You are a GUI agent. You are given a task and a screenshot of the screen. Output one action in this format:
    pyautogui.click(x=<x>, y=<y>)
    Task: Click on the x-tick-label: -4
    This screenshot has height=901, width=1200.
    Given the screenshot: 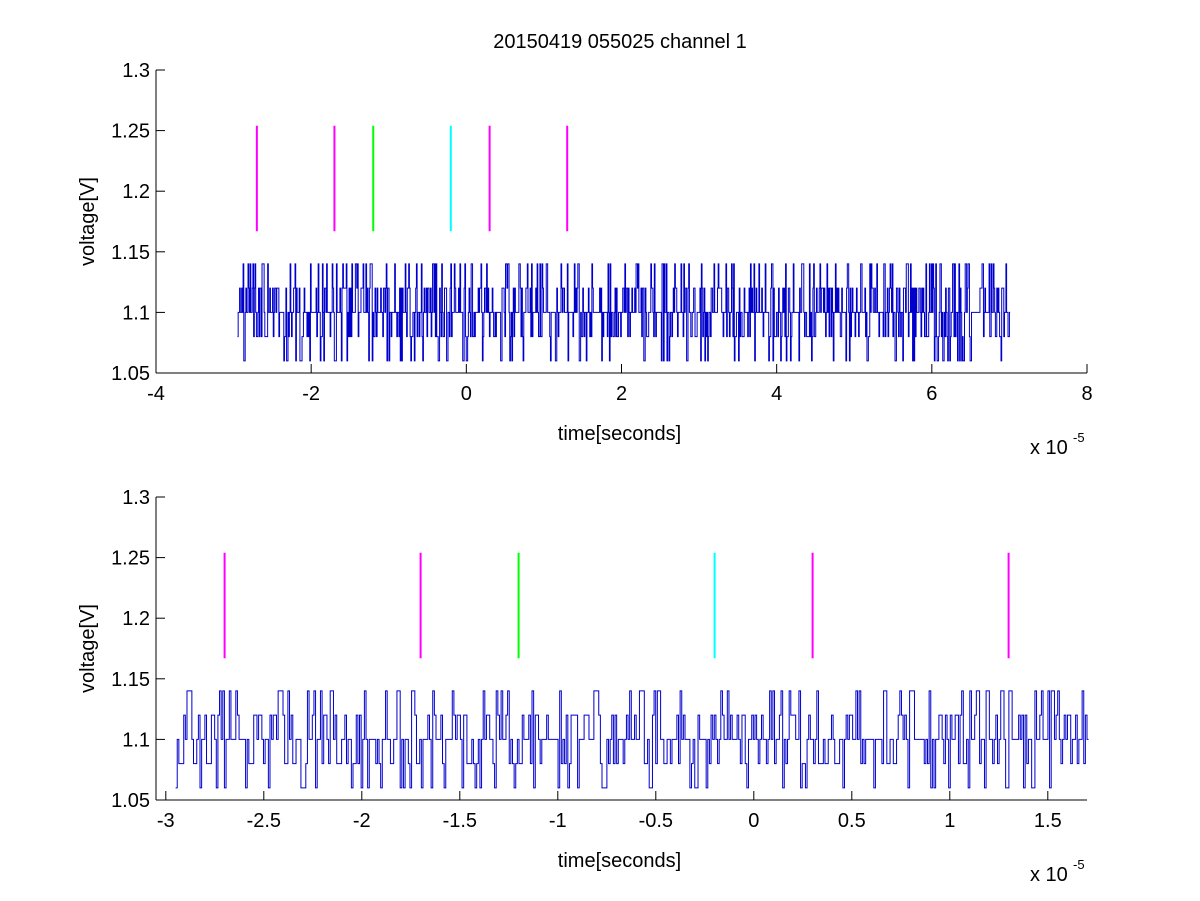 What is the action you would take?
    pyautogui.click(x=156, y=394)
    